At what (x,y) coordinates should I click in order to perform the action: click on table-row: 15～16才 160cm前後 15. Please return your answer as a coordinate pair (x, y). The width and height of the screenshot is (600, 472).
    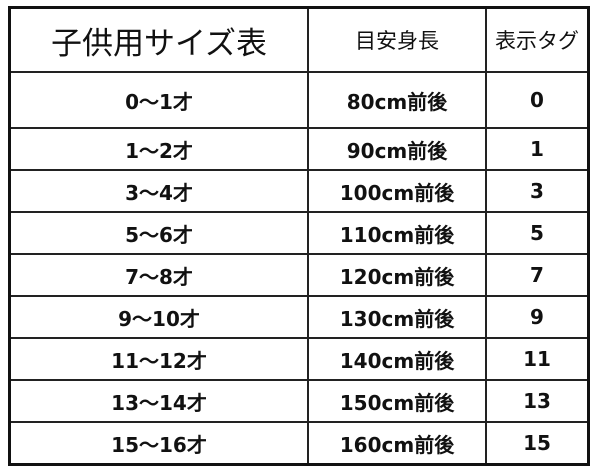
    Looking at the image, I should click on (299, 443).